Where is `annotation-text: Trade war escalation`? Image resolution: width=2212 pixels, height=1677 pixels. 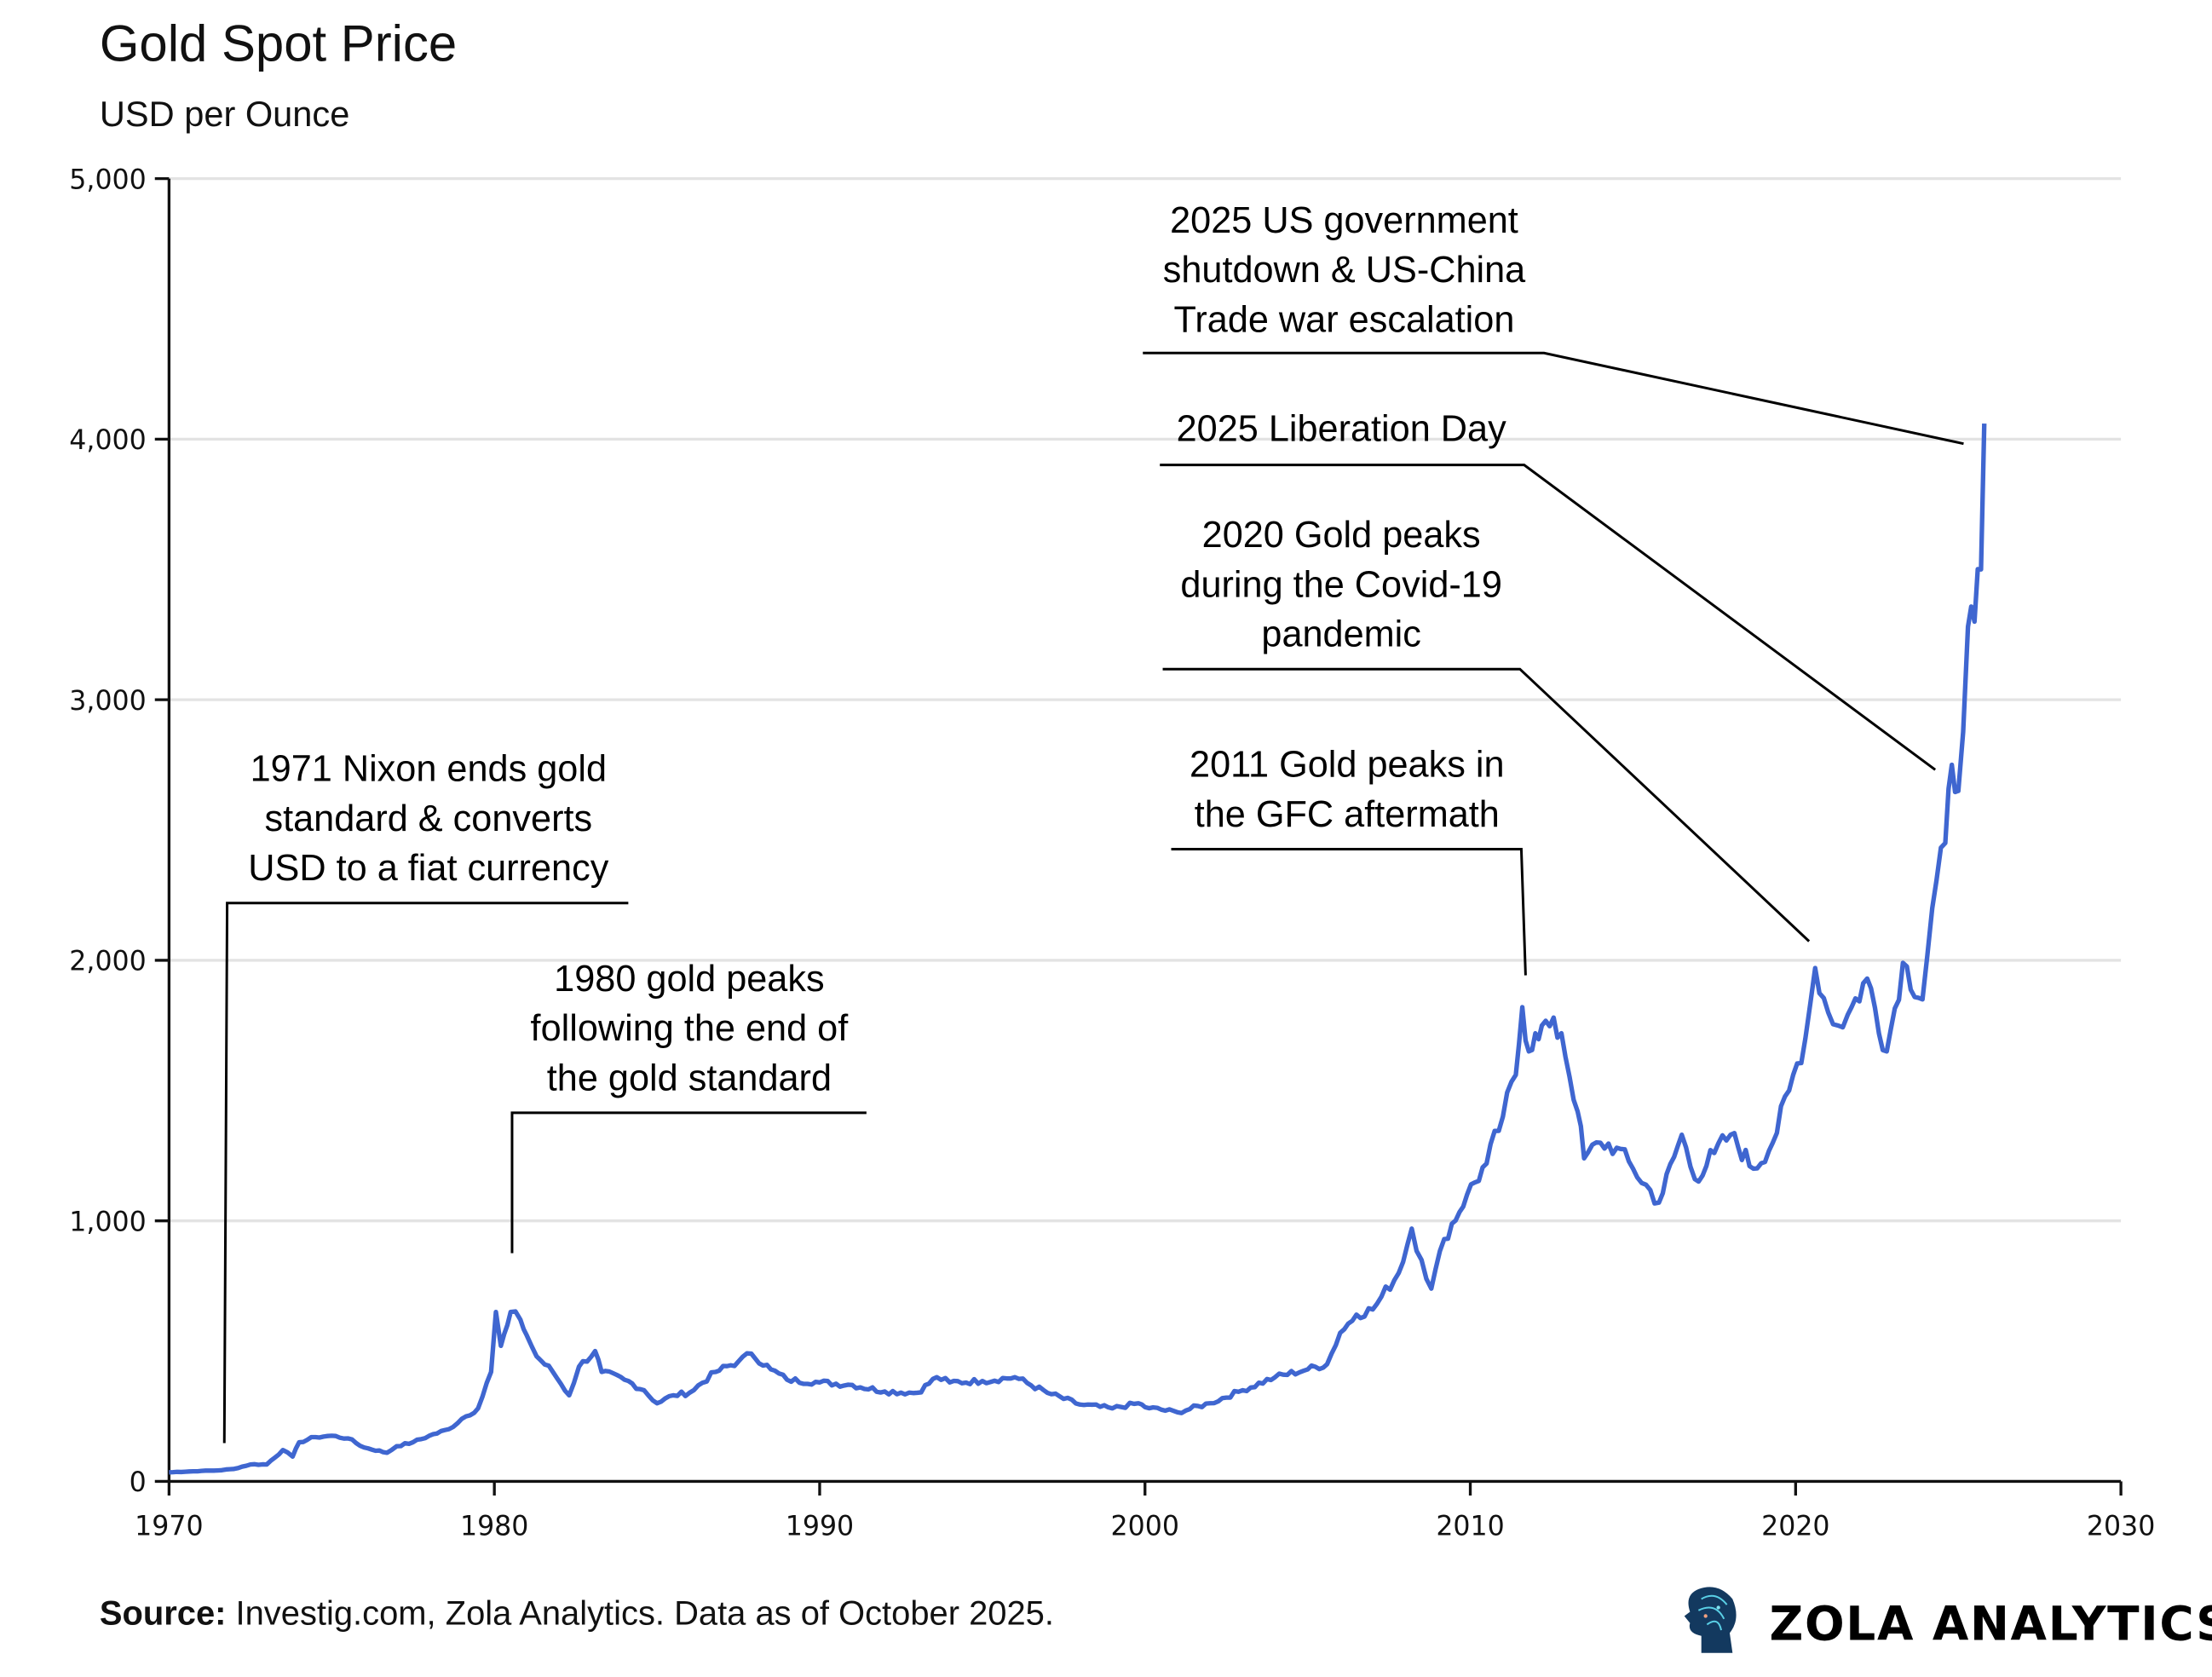 annotation-text: Trade war escalation is located at coordinates (1344, 319).